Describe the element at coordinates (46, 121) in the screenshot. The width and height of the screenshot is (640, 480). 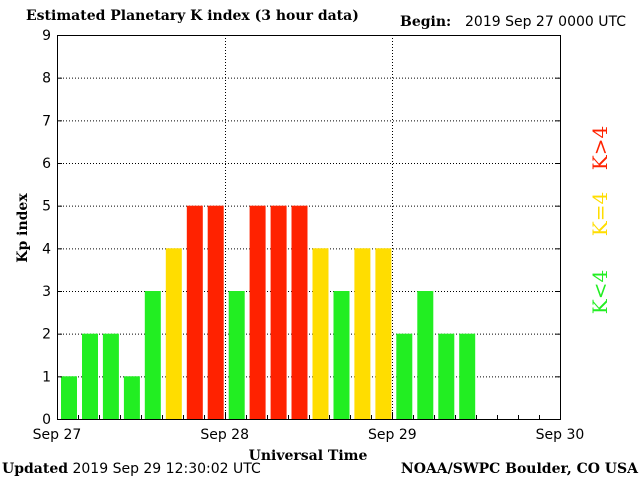
I see `y-tick-label: 7` at that location.